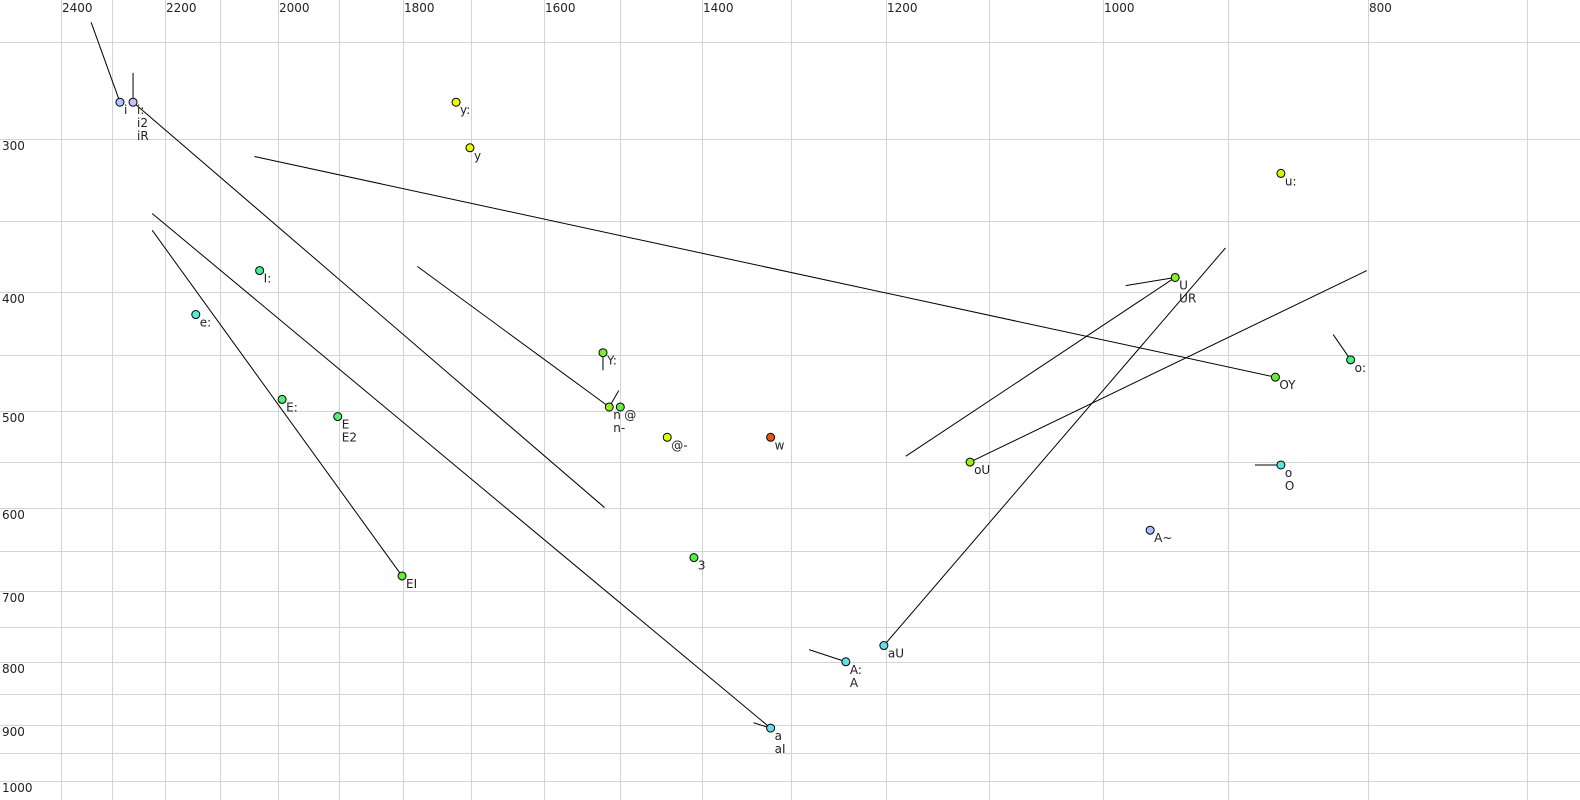 The image size is (1580, 800). What do you see at coordinates (13, 598) in the screenshot?
I see `y-tick-label: 700` at bounding box center [13, 598].